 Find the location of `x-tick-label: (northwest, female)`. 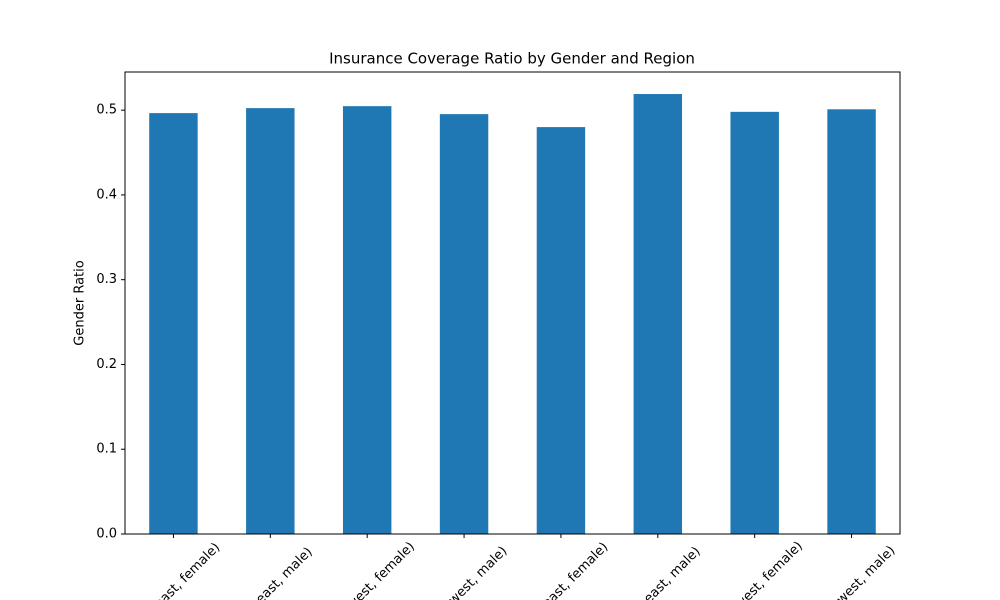

x-tick-label: (northwest, female) is located at coordinates (367, 569).